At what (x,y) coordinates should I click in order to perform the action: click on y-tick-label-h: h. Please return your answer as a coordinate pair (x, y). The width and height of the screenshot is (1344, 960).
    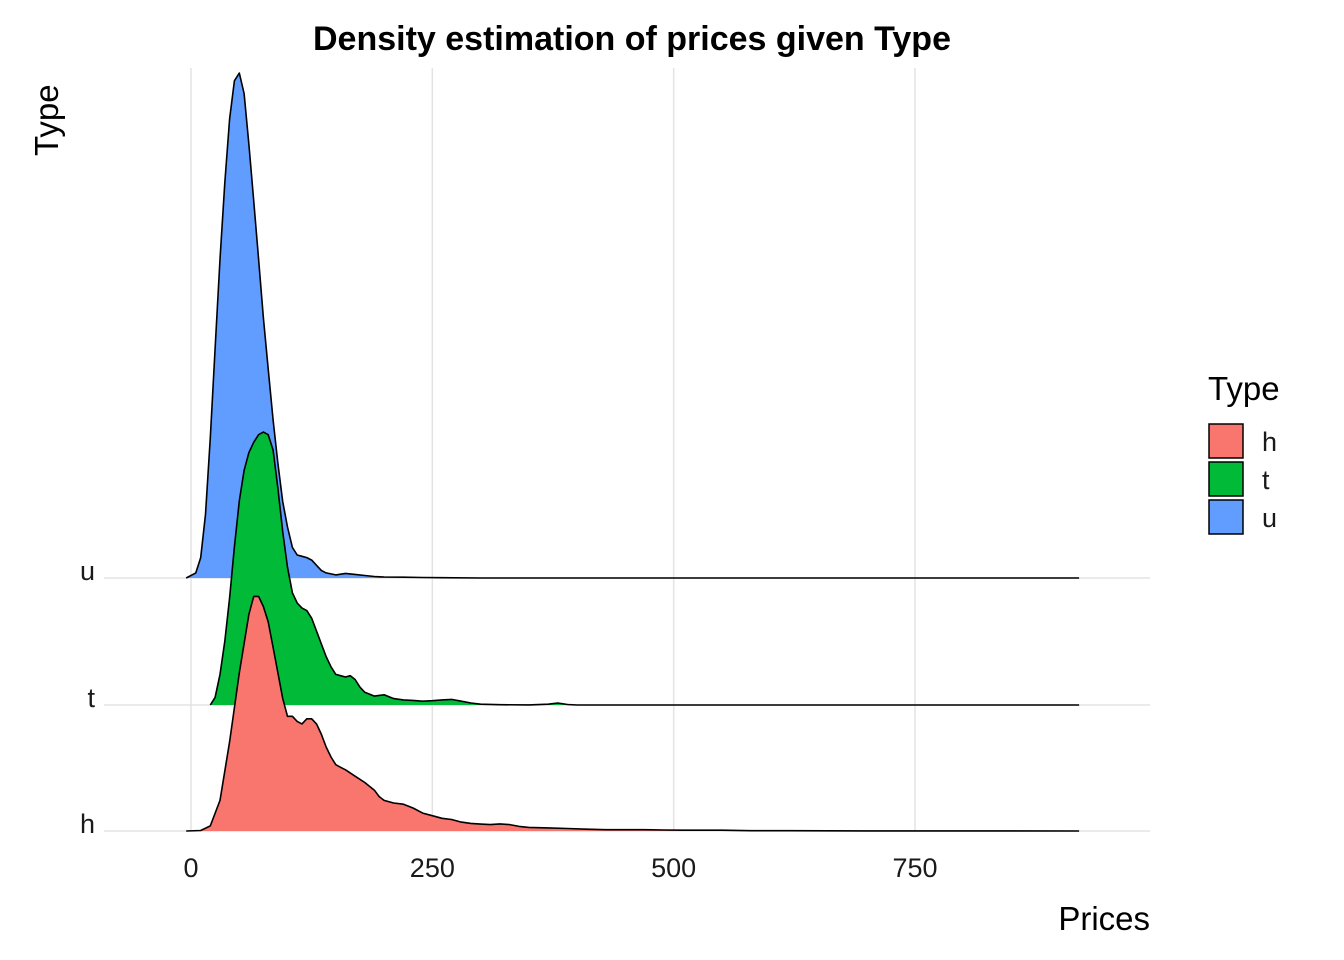
    Looking at the image, I should click on (87, 824).